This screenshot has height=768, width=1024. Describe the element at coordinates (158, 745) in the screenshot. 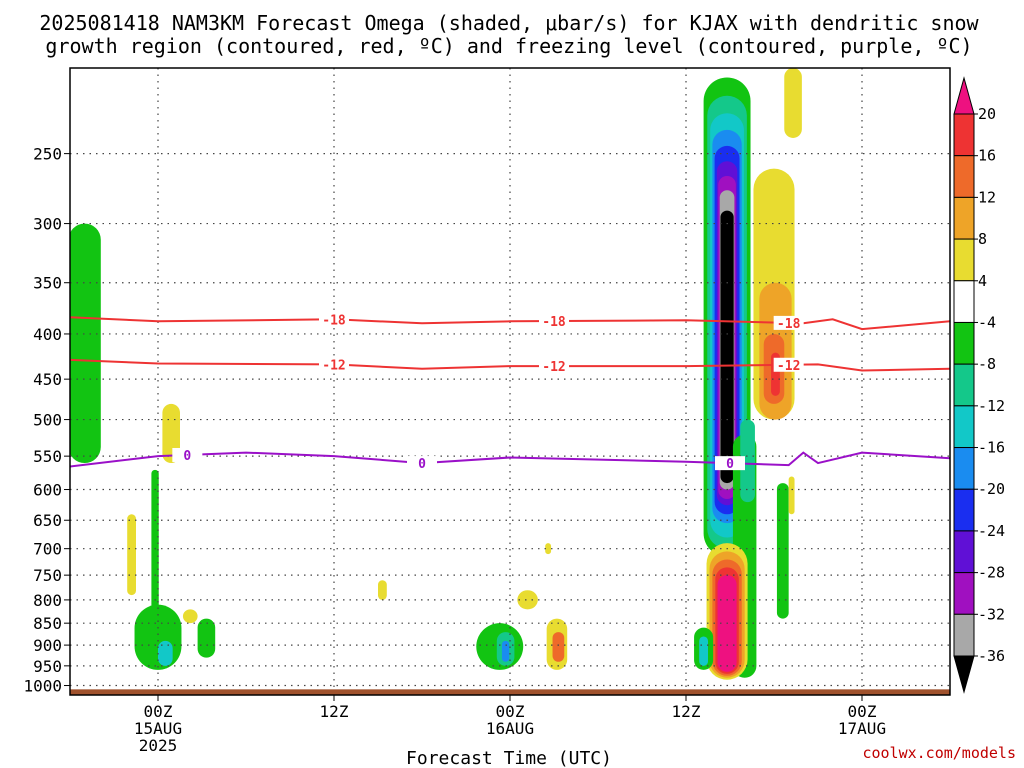

I see `x-tick-label: 2025` at that location.